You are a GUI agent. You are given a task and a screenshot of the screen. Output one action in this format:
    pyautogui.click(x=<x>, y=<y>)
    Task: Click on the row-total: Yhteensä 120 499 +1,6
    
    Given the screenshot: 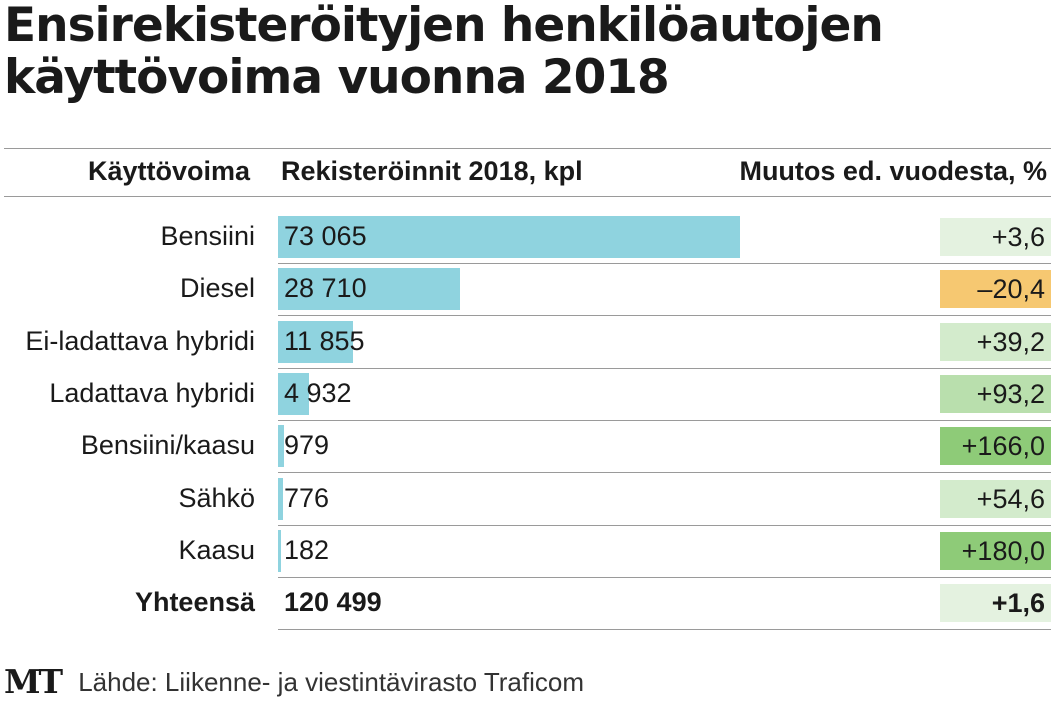 What is the action you would take?
    pyautogui.click(x=525, y=604)
    